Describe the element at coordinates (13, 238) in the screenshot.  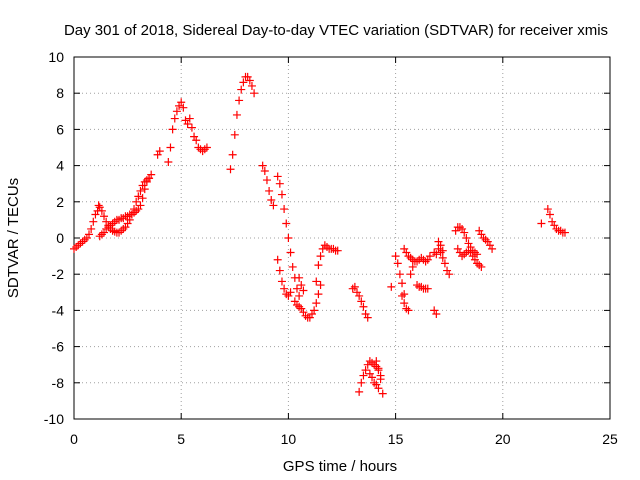
I see `y-axis-label: SDTVAR / TECUs` at that location.